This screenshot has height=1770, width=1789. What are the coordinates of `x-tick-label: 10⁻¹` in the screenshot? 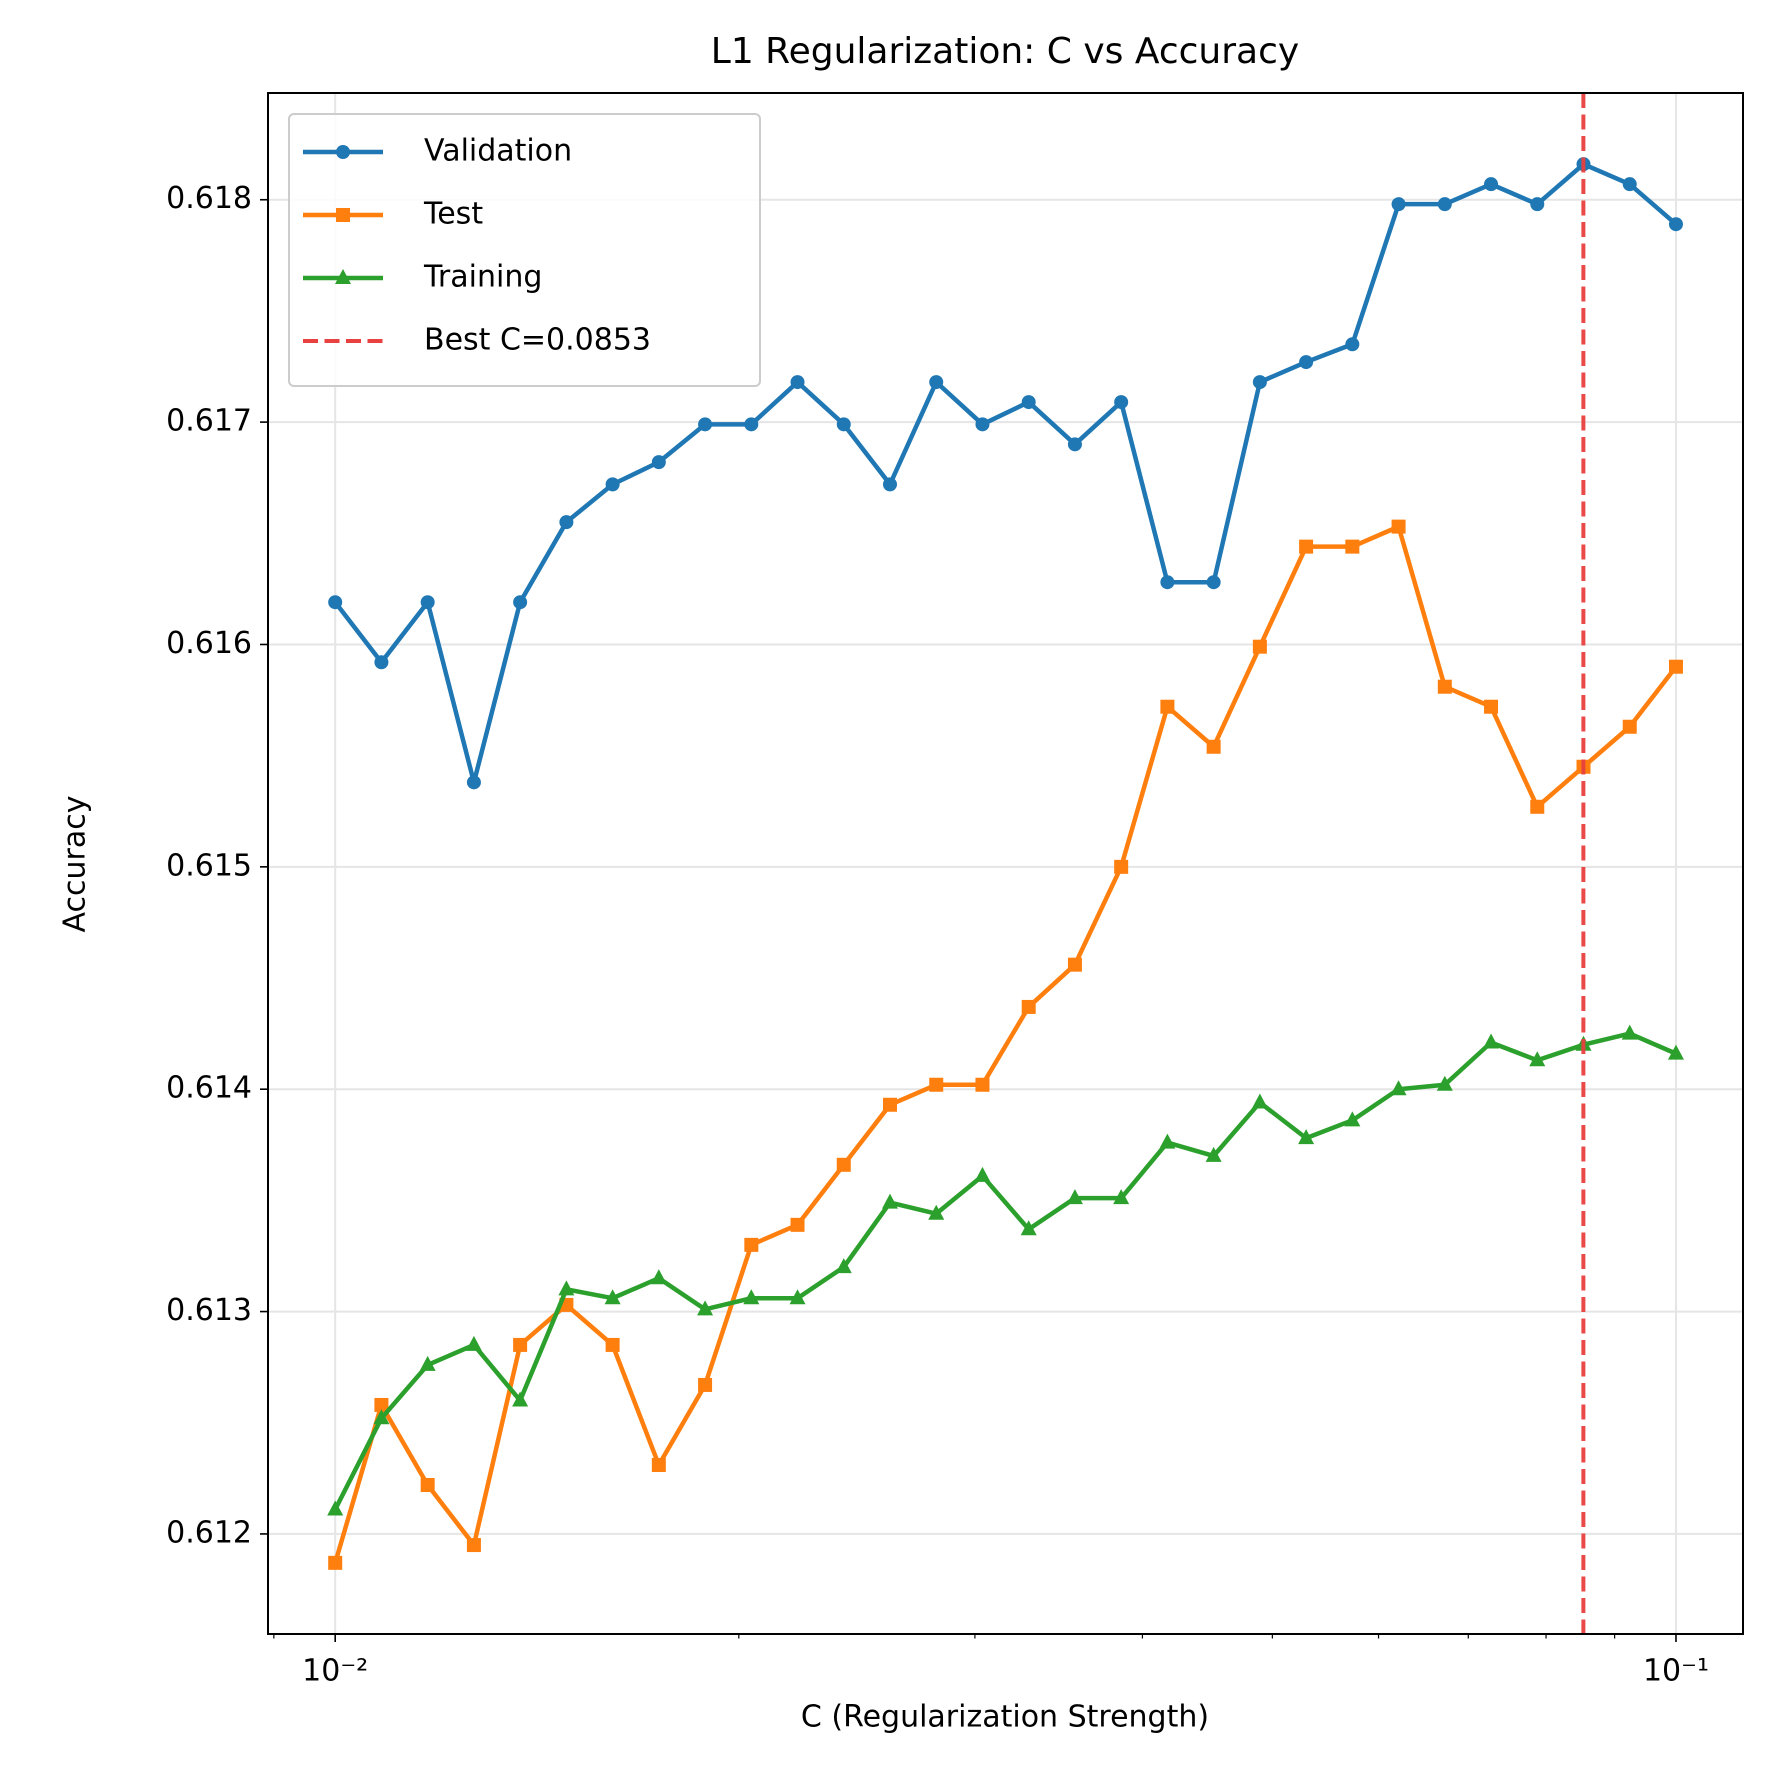 It's located at (1676, 1671).